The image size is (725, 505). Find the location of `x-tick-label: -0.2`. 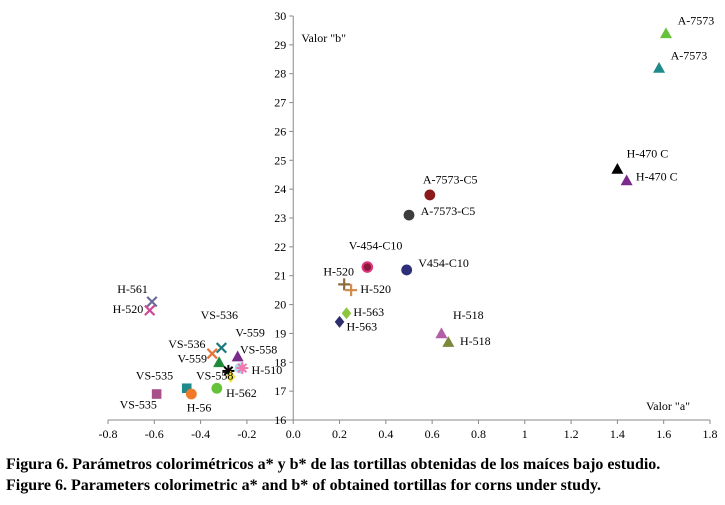

x-tick-label: -0.2 is located at coordinates (246, 434).